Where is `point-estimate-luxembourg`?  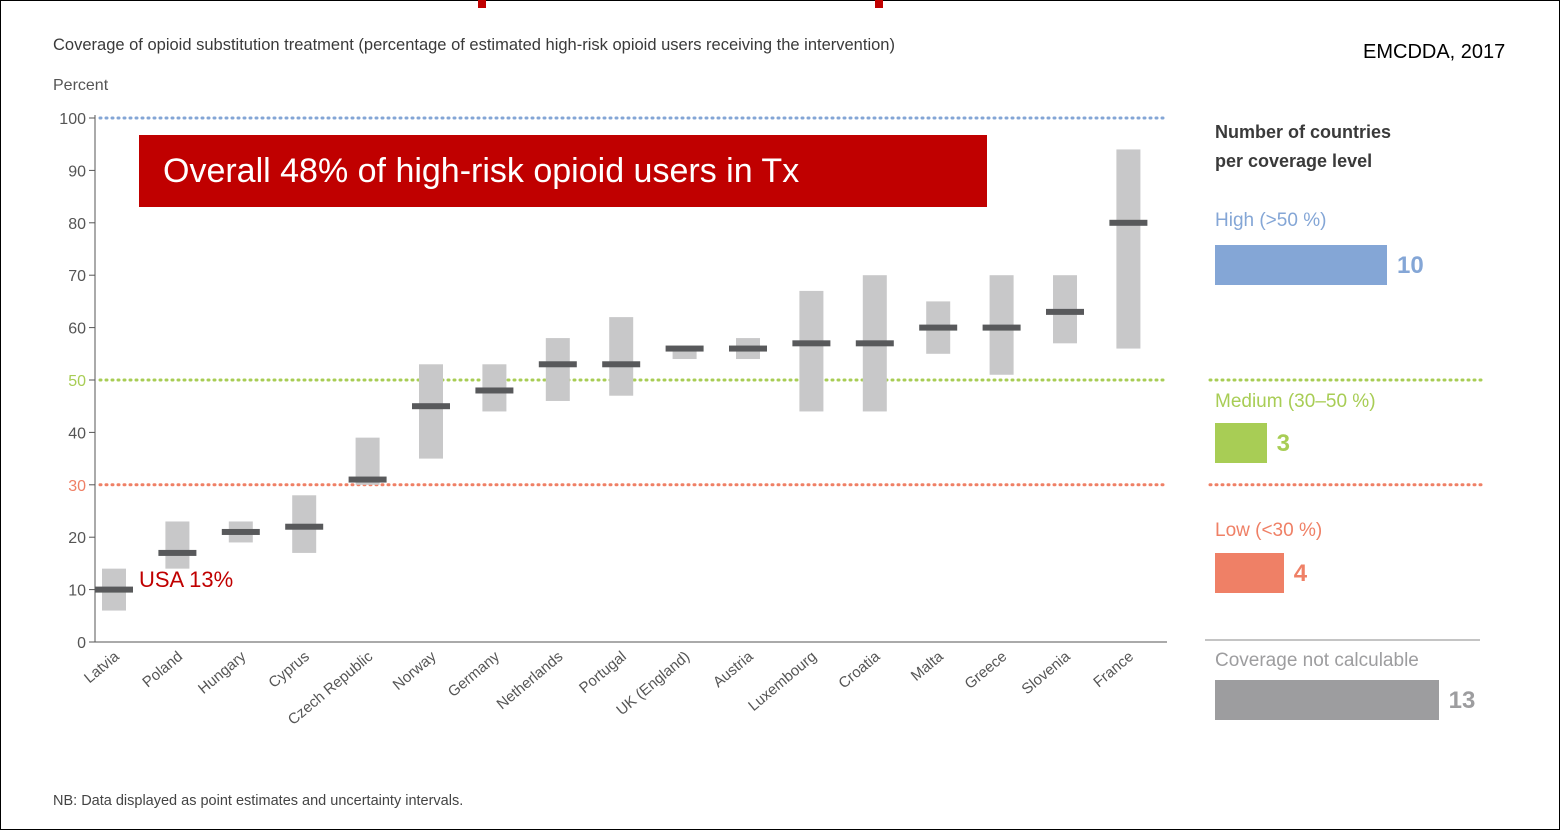
point-estimate-luxembourg is located at coordinates (811, 343).